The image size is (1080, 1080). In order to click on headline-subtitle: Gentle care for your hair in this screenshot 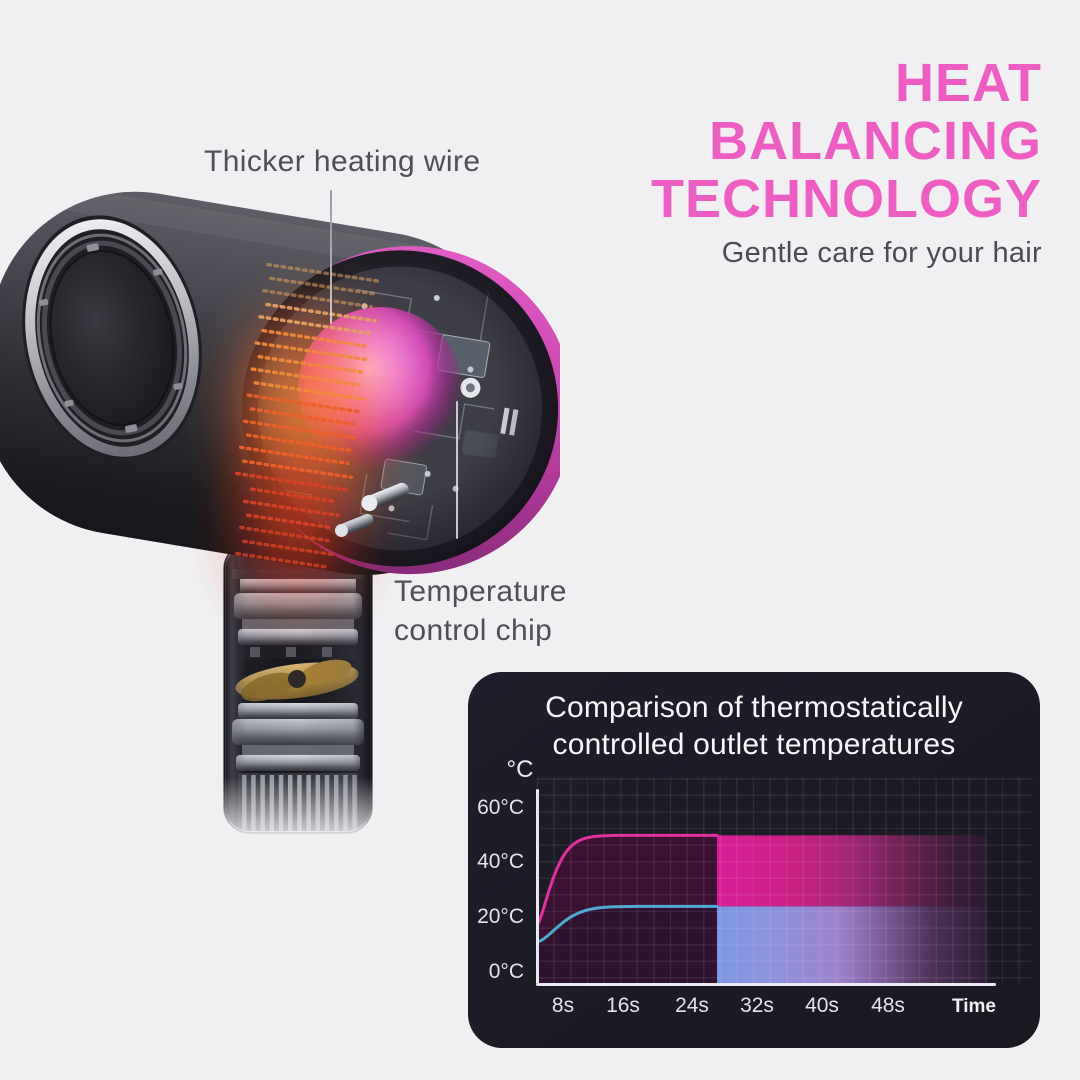, I will do `click(881, 253)`.